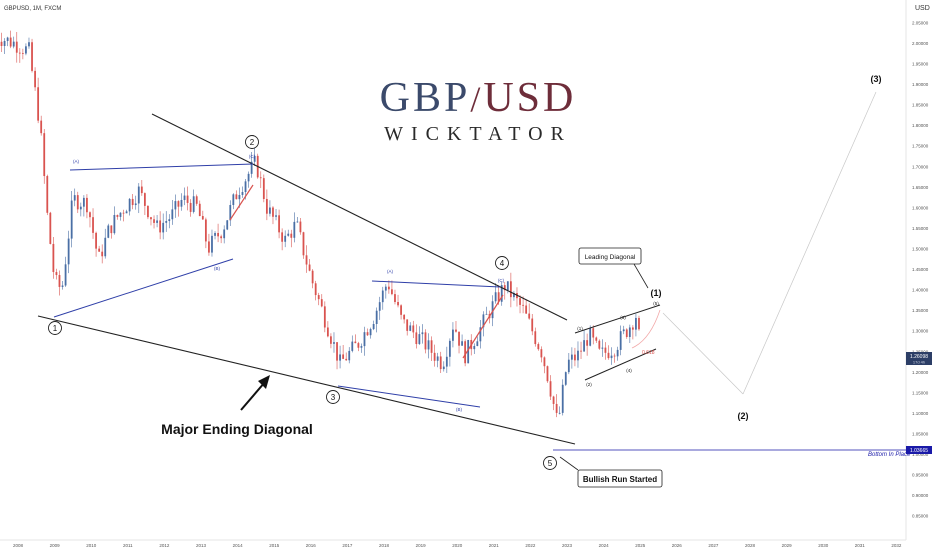 The image size is (932, 555). I want to click on y-tick-label: 1.75000, so click(920, 146).